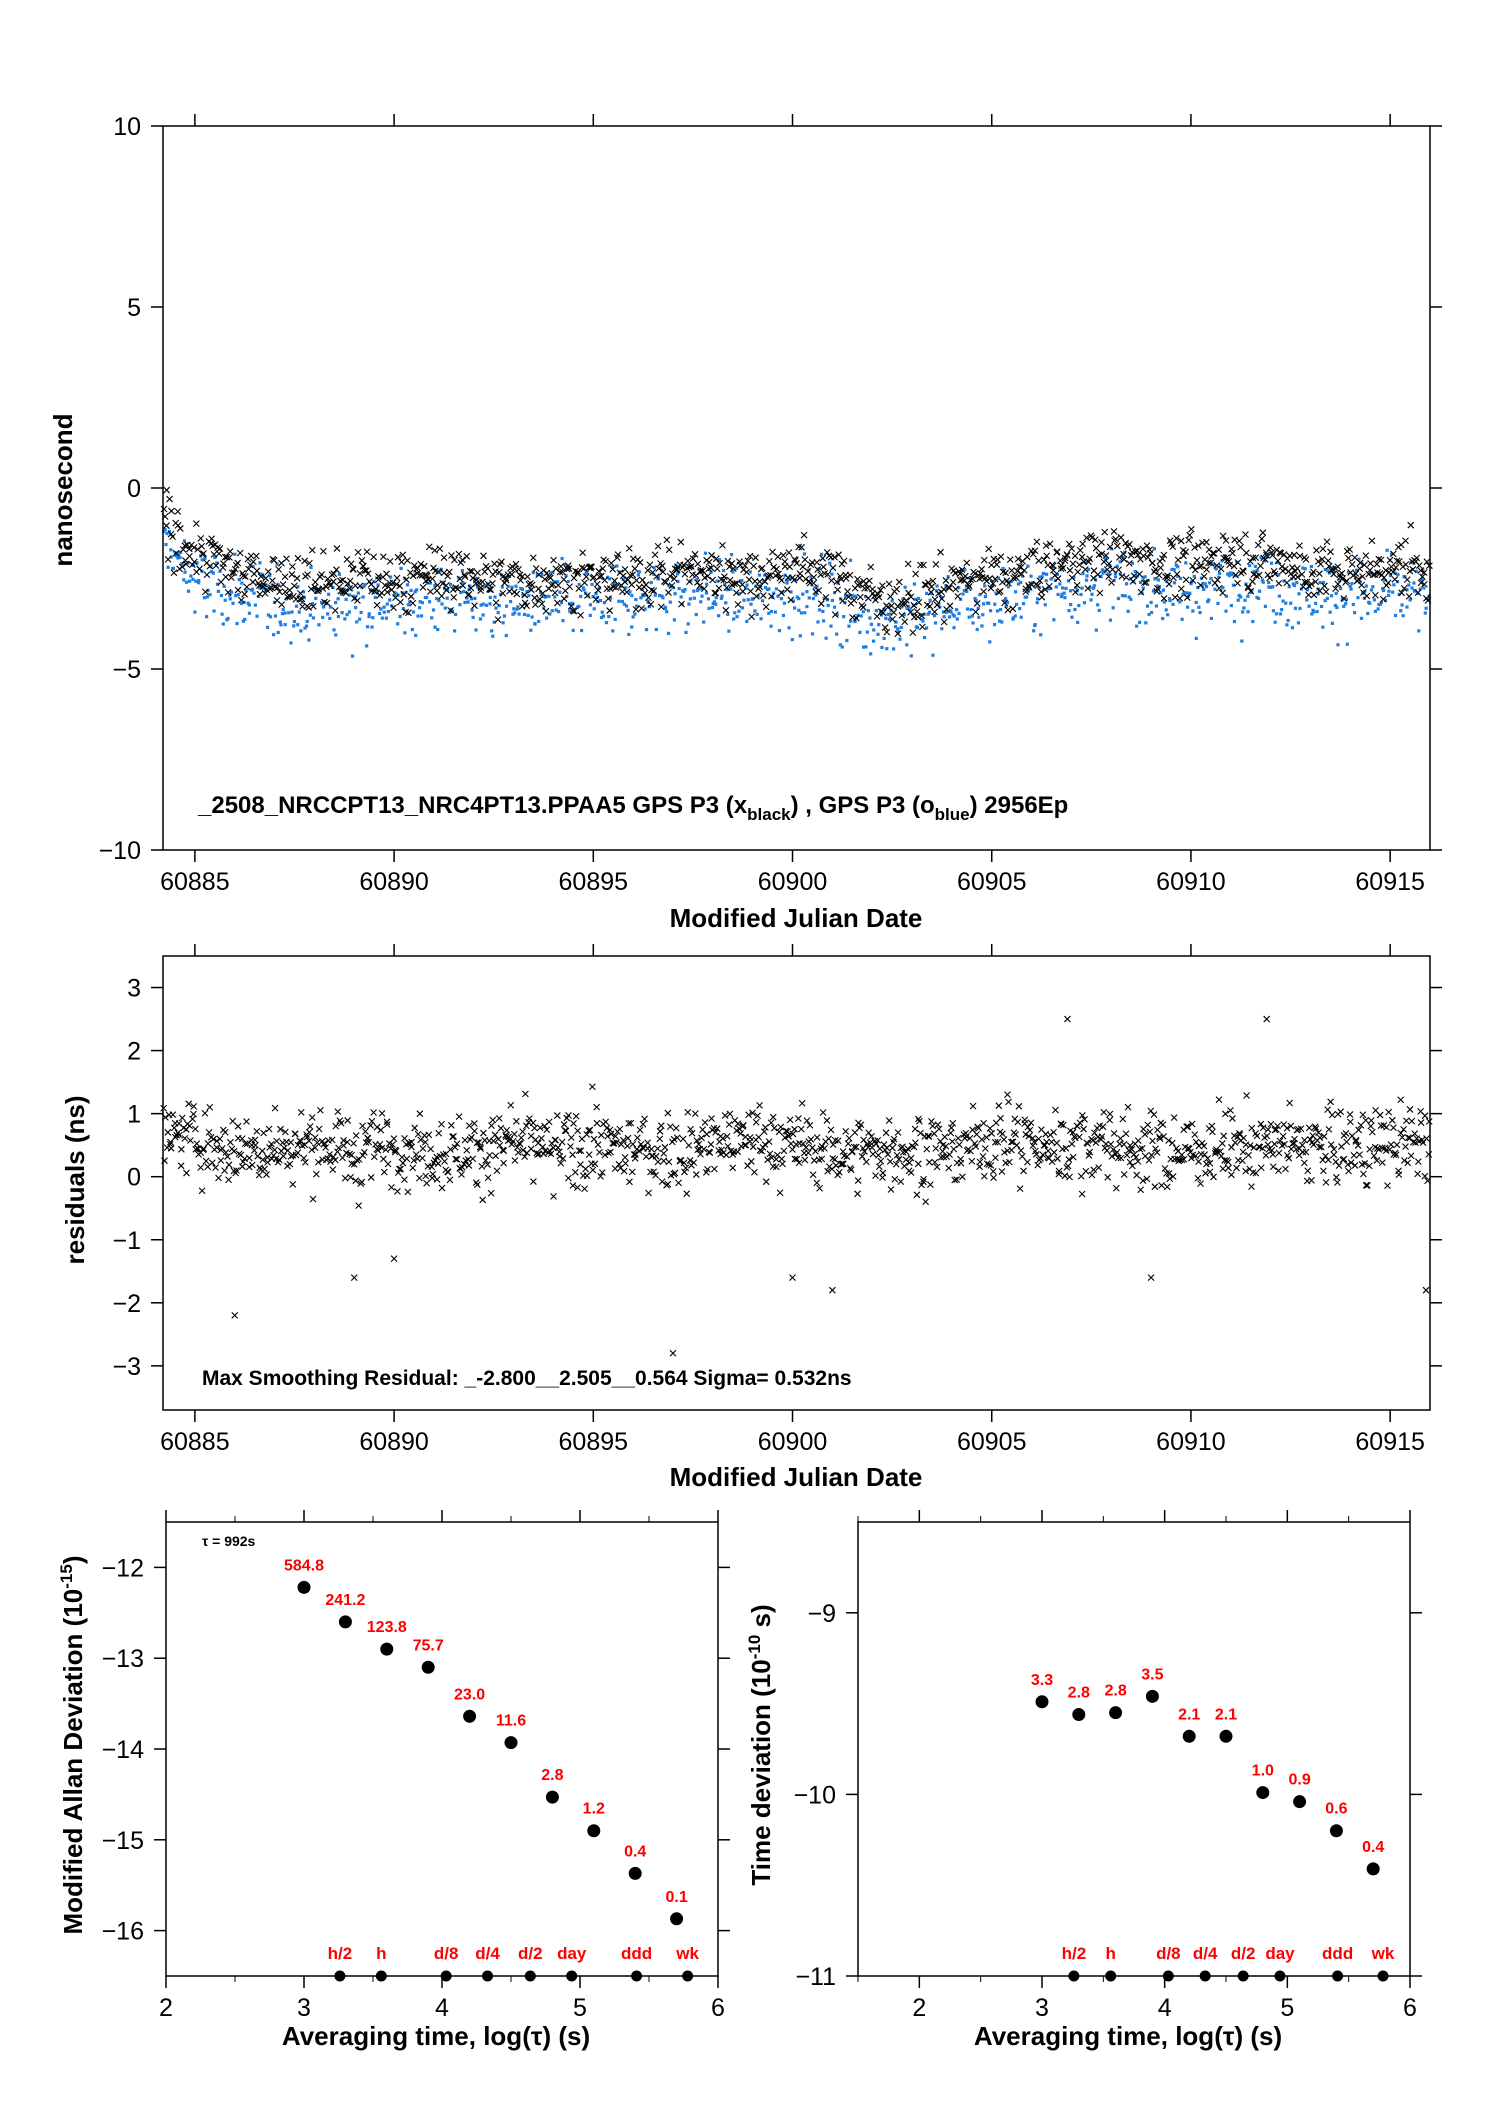 The image size is (1488, 2105). I want to click on tdev-y-axis-label: Time deviation (10-10 s), so click(760, 1744).